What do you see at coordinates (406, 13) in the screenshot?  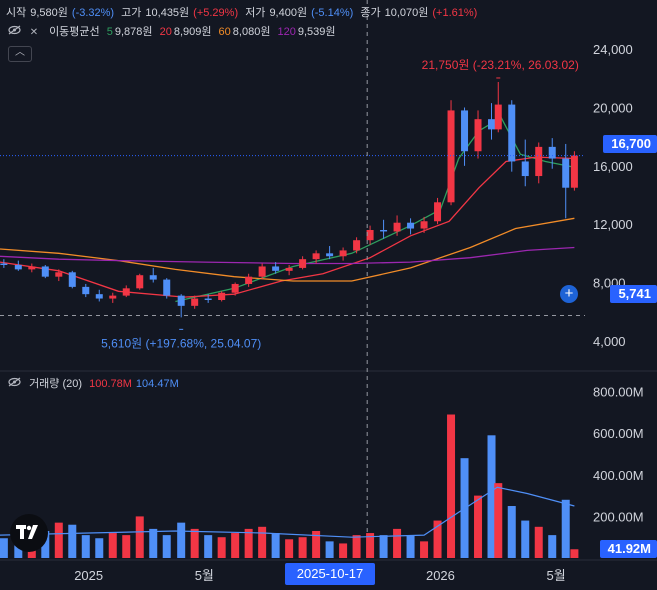 I see `close-value: 10,070원` at bounding box center [406, 13].